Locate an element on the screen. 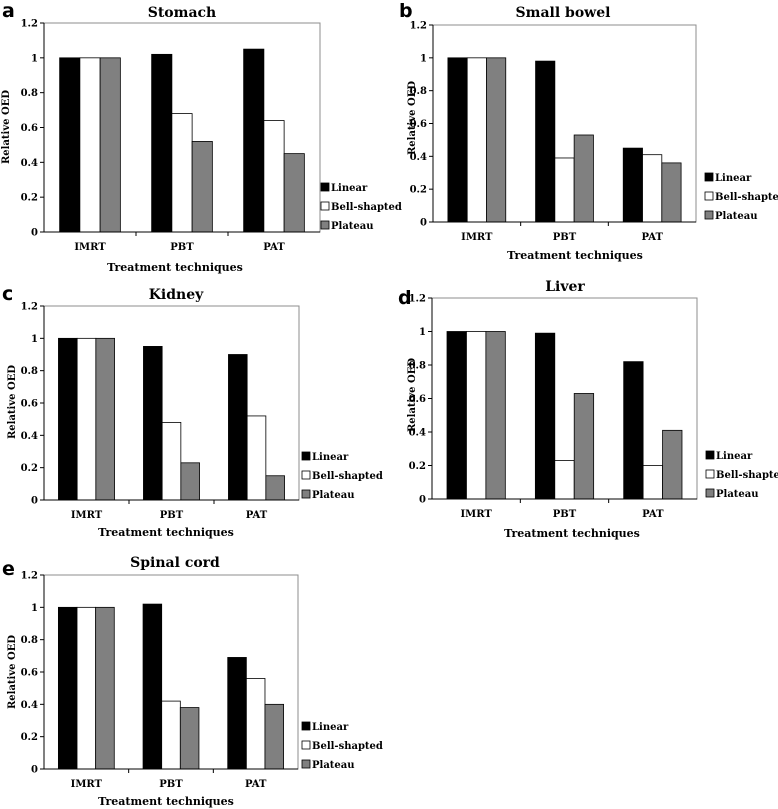 This screenshot has height=809, width=778. chart-title: Kidney is located at coordinates (176, 295).